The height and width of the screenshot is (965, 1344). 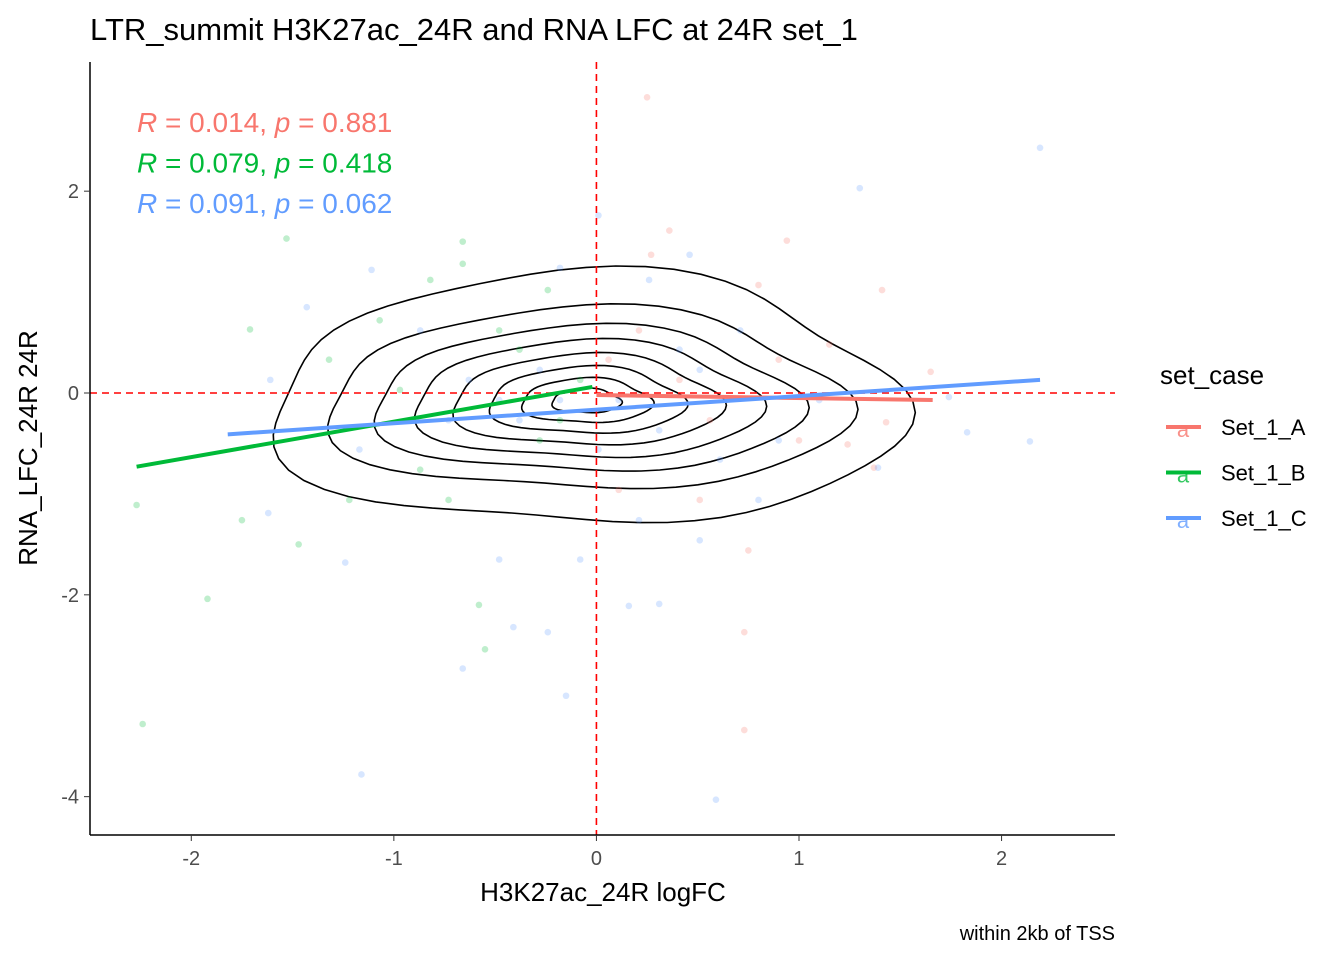 I want to click on x-tick-label: 2, so click(x=1001, y=859).